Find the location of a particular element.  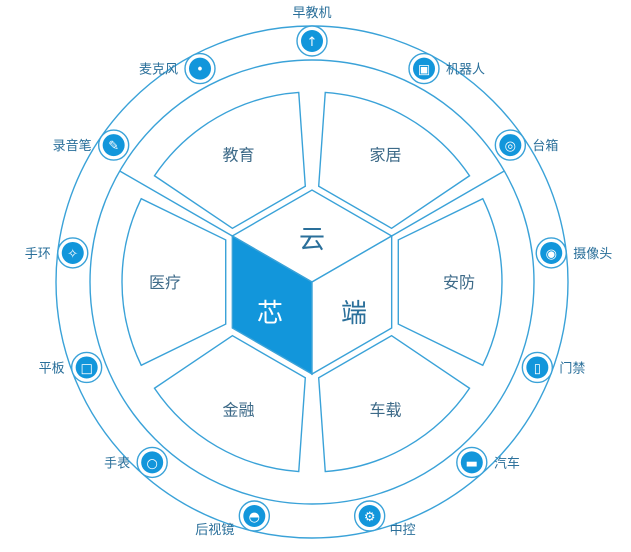

ring-item-label: 早教机 is located at coordinates (311, 13).